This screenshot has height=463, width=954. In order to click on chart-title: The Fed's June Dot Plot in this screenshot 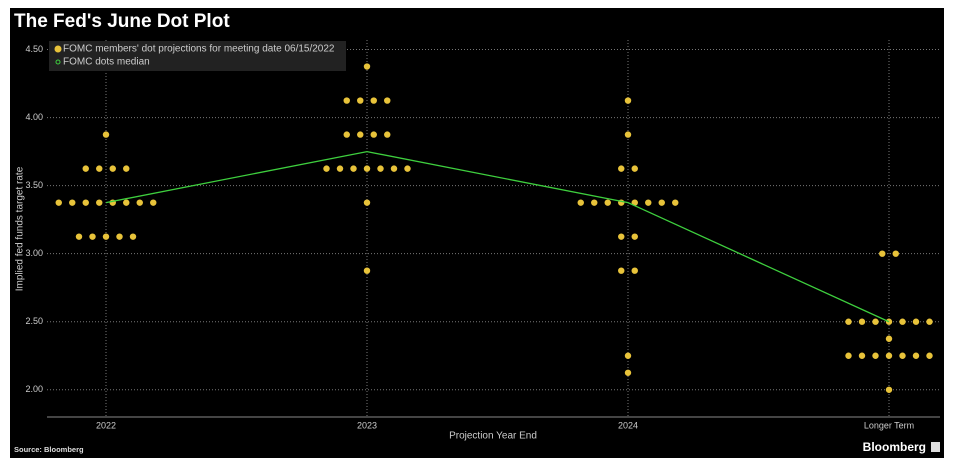, I will do `click(122, 21)`.